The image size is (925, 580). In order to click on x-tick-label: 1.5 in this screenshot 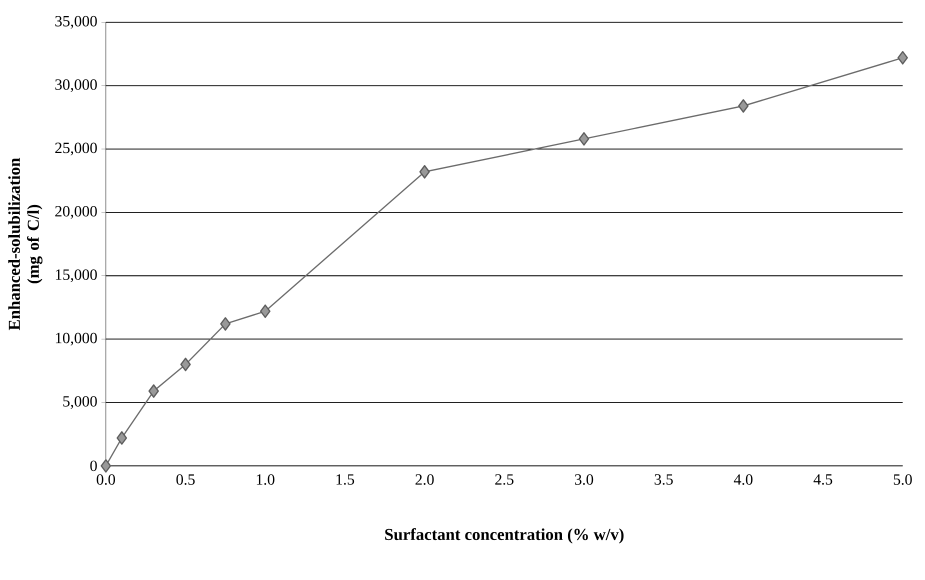, I will do `click(345, 480)`.